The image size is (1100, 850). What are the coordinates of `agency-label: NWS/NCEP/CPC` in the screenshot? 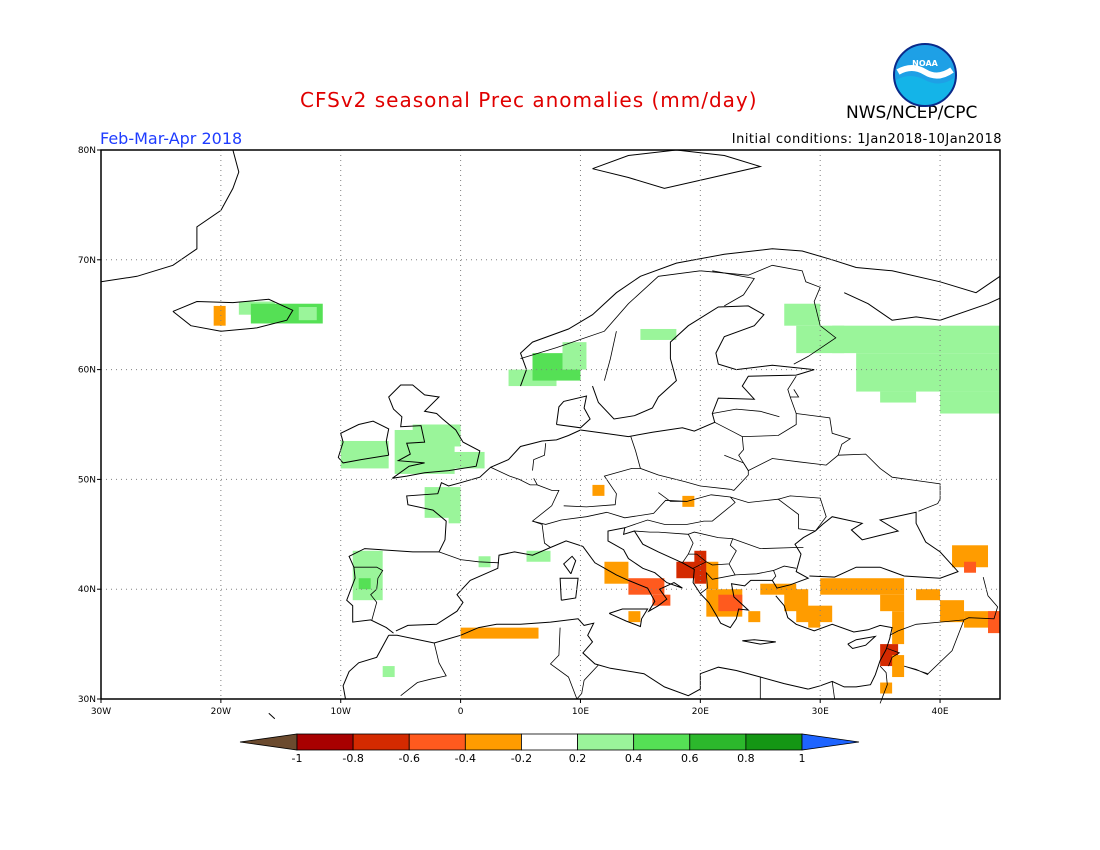 It's located at (912, 113).